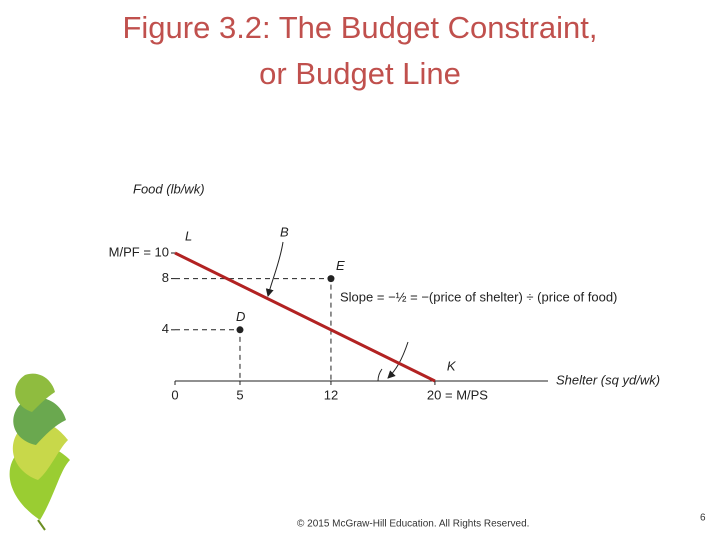 The width and height of the screenshot is (720, 540). Describe the element at coordinates (608, 379) in the screenshot. I see `x-axis-label: Shelter (sq yd/wk)` at that location.